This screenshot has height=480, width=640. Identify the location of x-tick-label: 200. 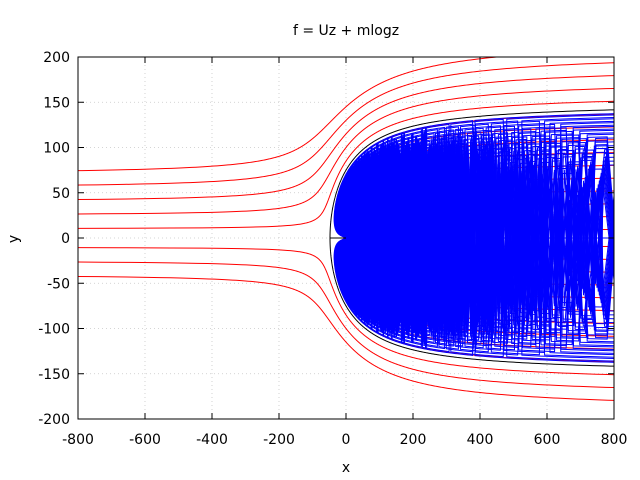
(413, 440).